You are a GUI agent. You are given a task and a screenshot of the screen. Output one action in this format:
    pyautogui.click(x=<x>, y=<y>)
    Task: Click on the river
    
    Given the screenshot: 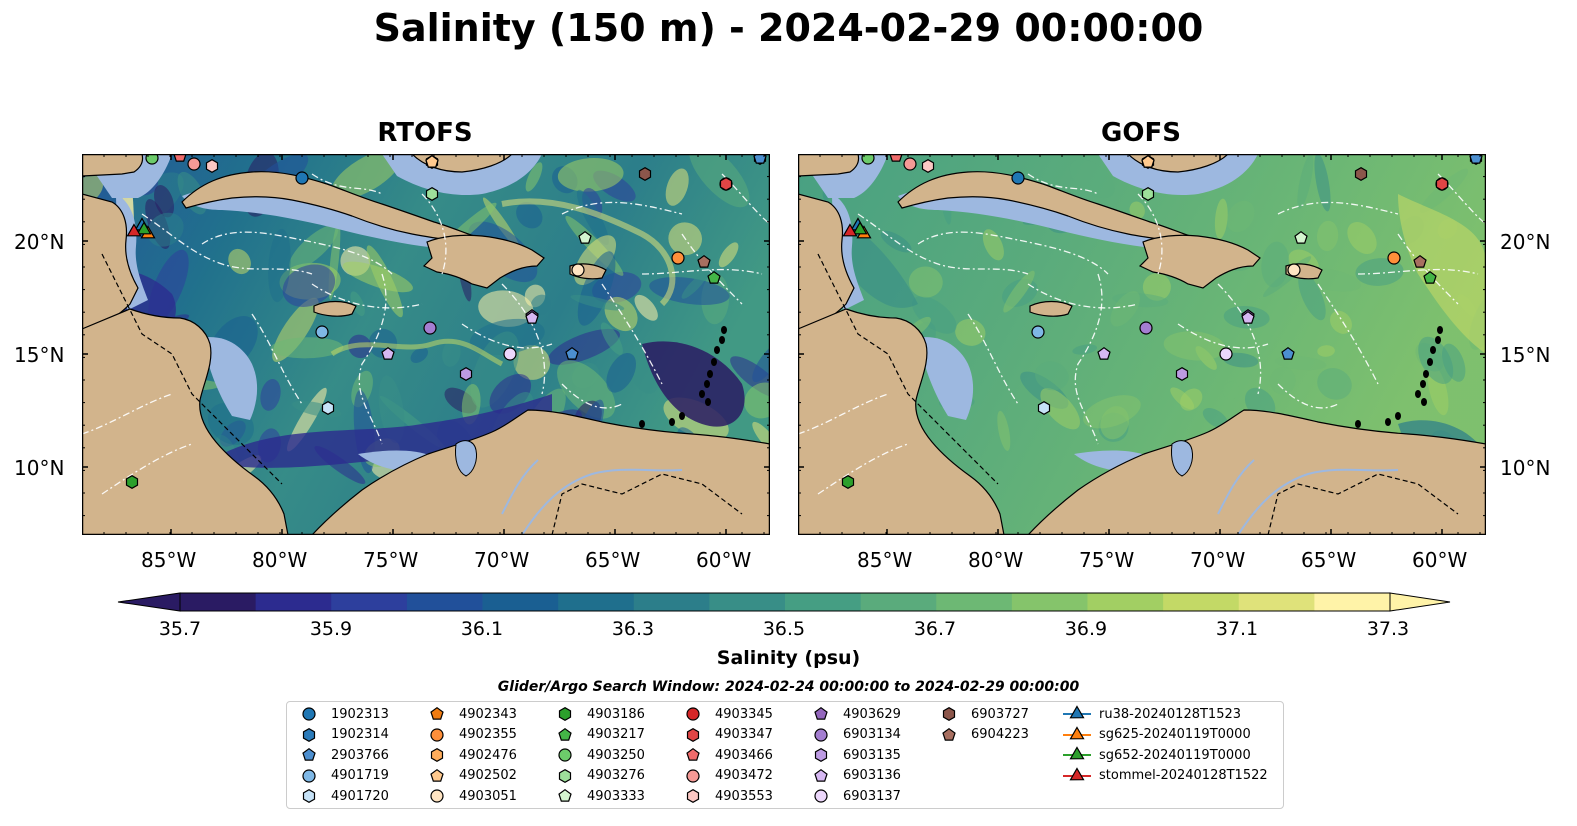 What is the action you would take?
    pyautogui.click(x=1236, y=487)
    